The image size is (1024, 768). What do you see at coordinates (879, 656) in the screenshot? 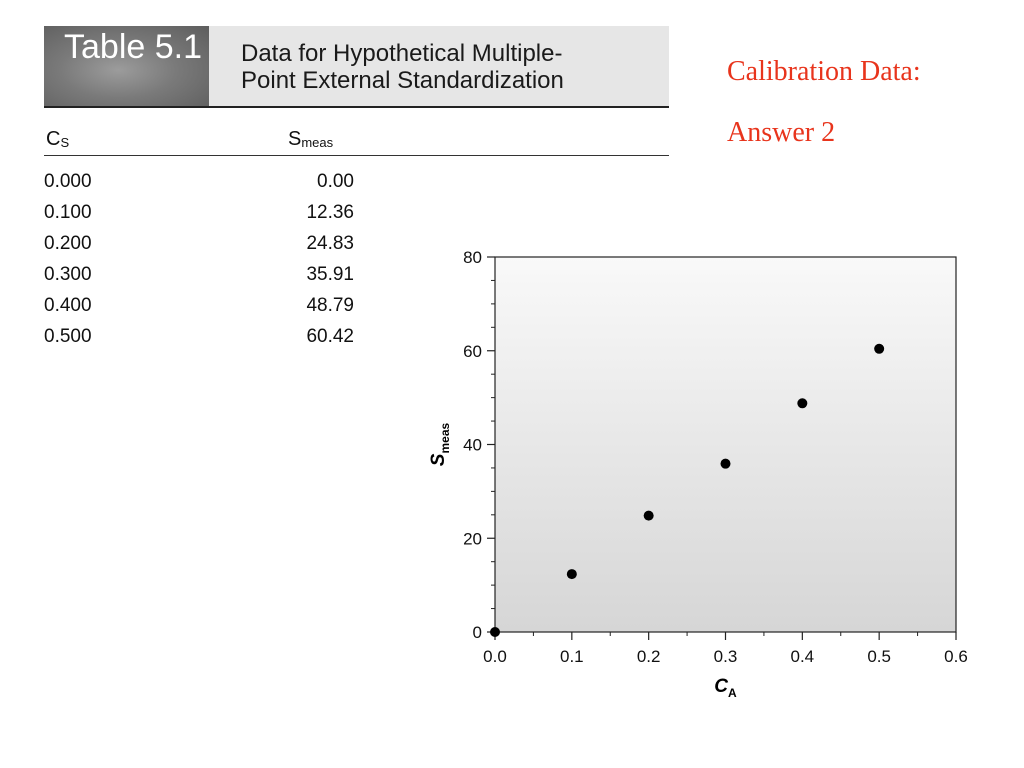
I see `x-tick-label: 0.5` at bounding box center [879, 656].